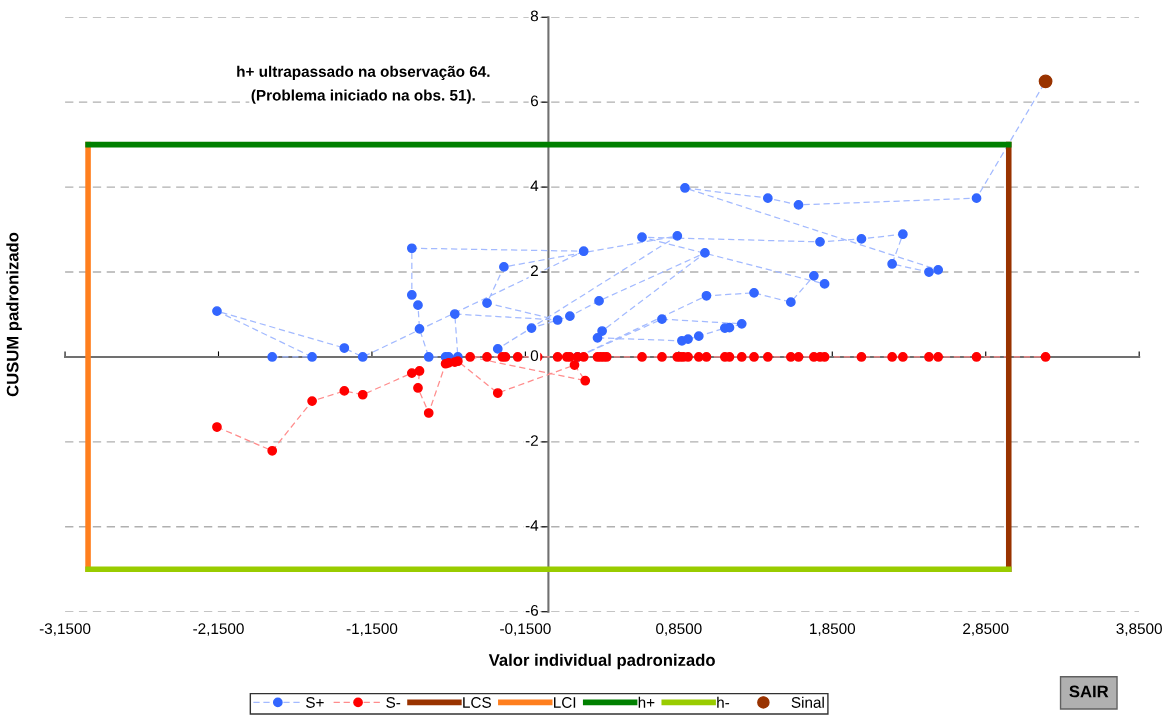 The width and height of the screenshot is (1172, 718). Describe the element at coordinates (534, 101) in the screenshot. I see `y-tick-label: 6` at that location.